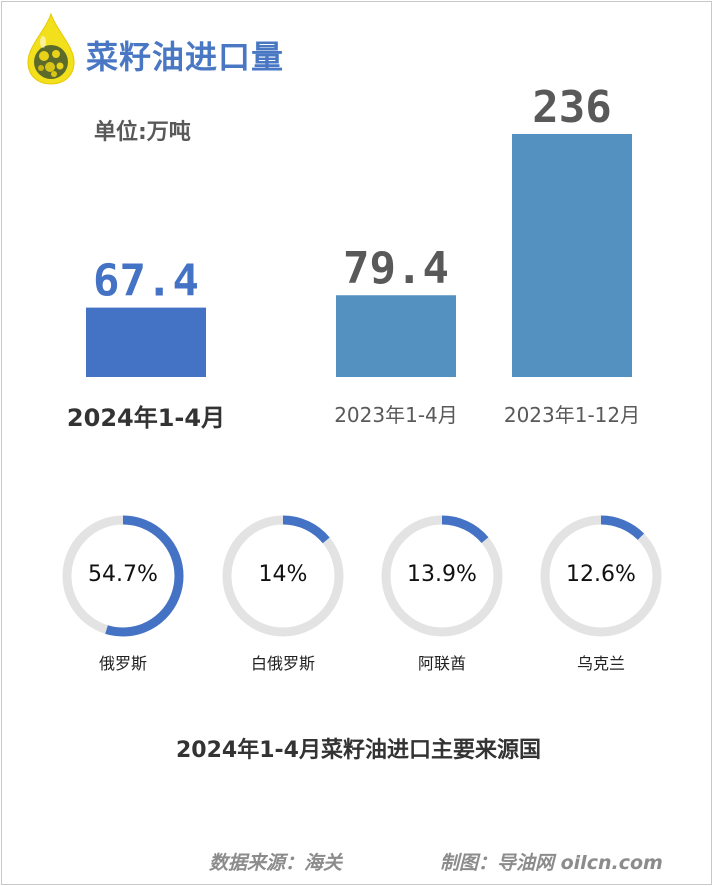 The width and height of the screenshot is (713, 886). What do you see at coordinates (51, 48) in the screenshot?
I see `oil-drop-logo-icon` at bounding box center [51, 48].